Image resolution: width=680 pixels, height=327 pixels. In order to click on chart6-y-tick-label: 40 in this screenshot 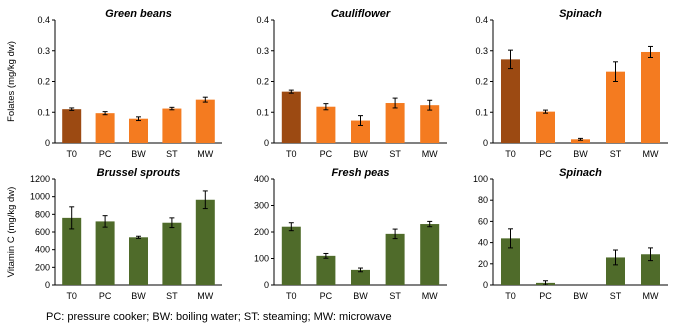, I will do `click(483, 243)`.